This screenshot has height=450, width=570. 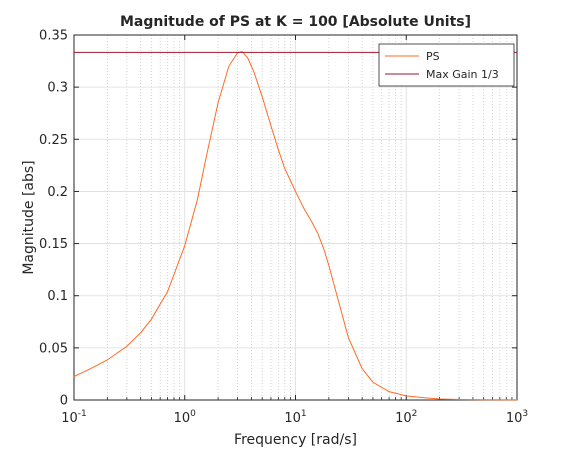 What do you see at coordinates (517, 417) in the screenshot?
I see `x-tick-label: 10³` at bounding box center [517, 417].